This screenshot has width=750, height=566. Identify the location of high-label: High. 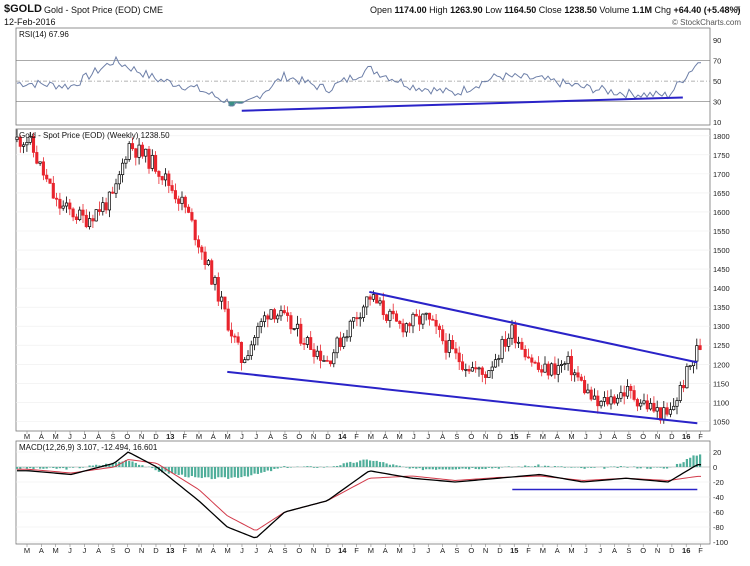
(438, 10).